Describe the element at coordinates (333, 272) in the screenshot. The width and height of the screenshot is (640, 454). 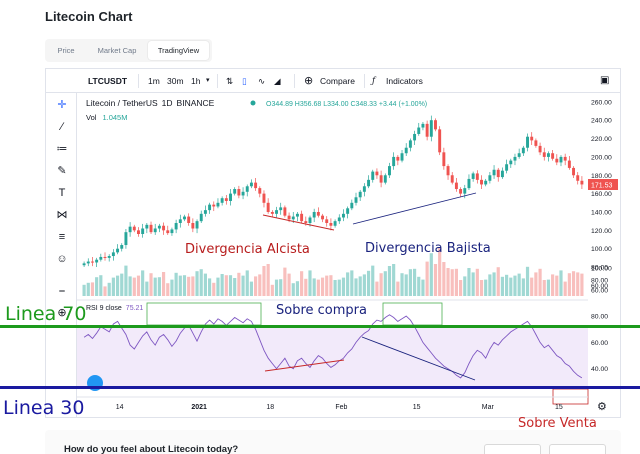
I see `volume-bars` at that location.